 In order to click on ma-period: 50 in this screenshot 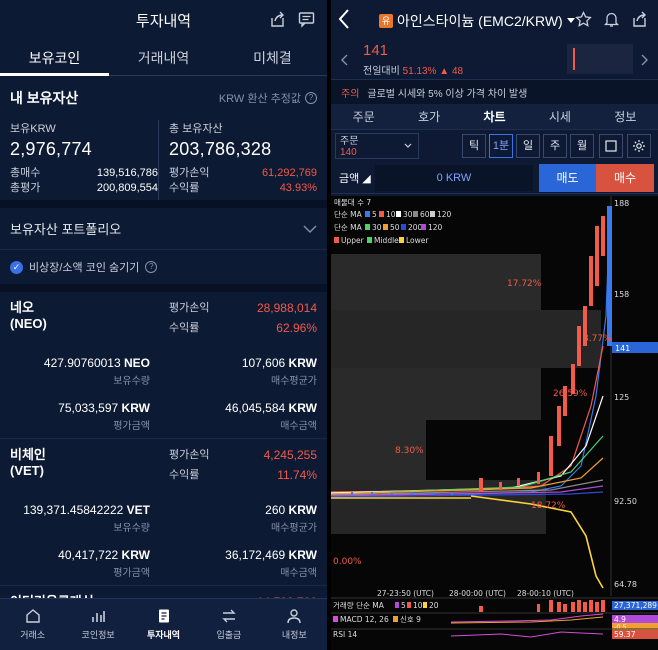, I will do `click(395, 227)`.